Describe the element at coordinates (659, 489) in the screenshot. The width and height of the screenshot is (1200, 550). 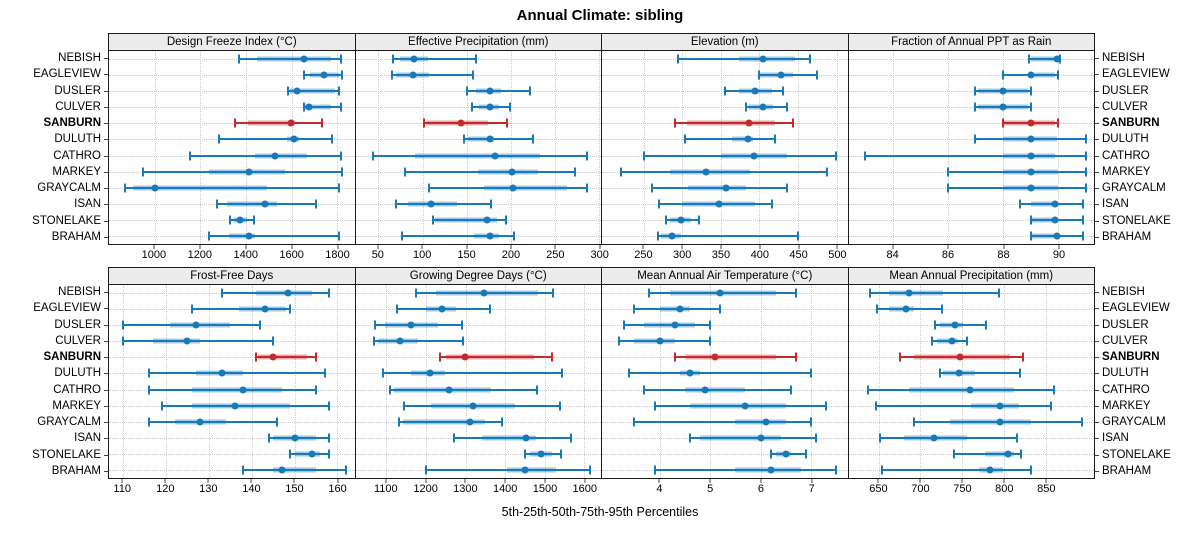
I see `axis-tick-label: 4` at that location.